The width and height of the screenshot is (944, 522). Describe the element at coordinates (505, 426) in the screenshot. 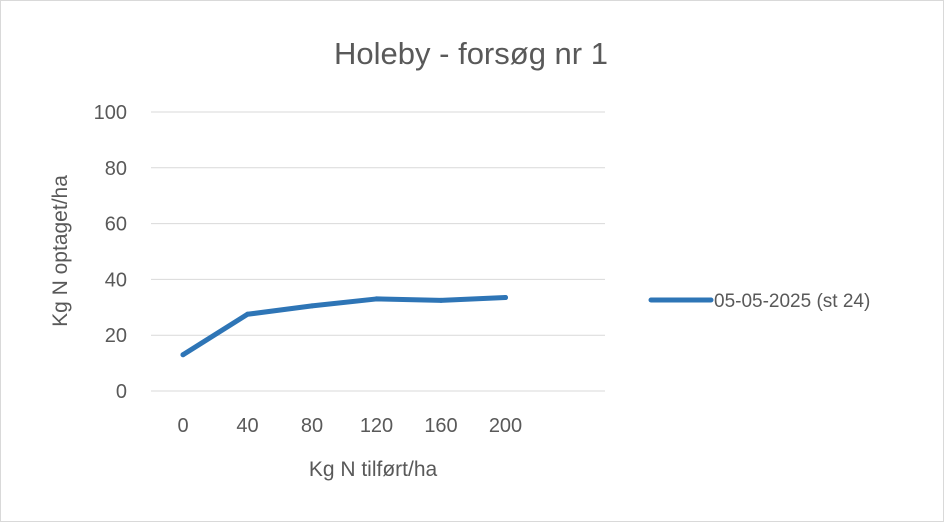

I see `x-tick-label: 200` at that location.